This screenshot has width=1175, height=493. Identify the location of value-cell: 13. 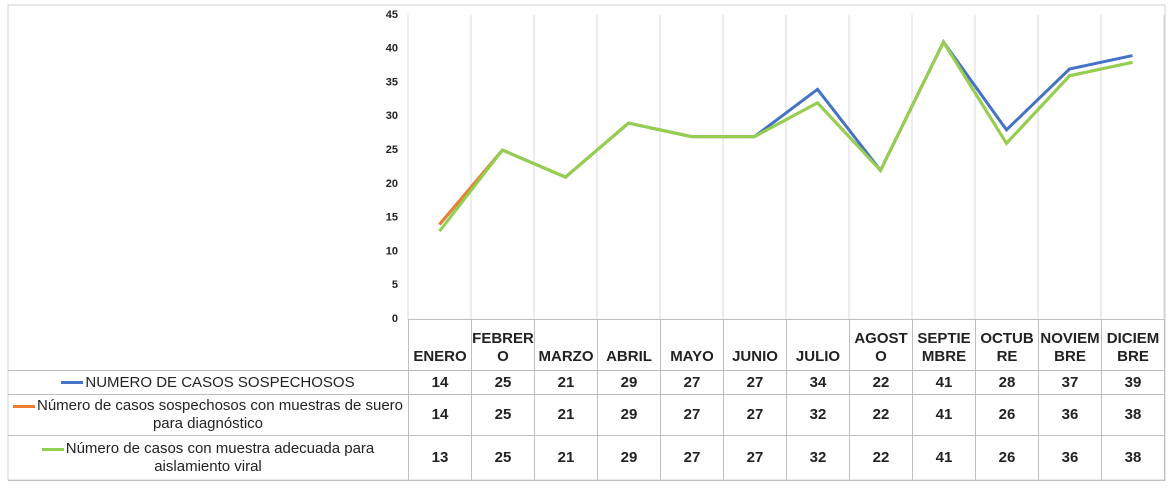
(440, 458).